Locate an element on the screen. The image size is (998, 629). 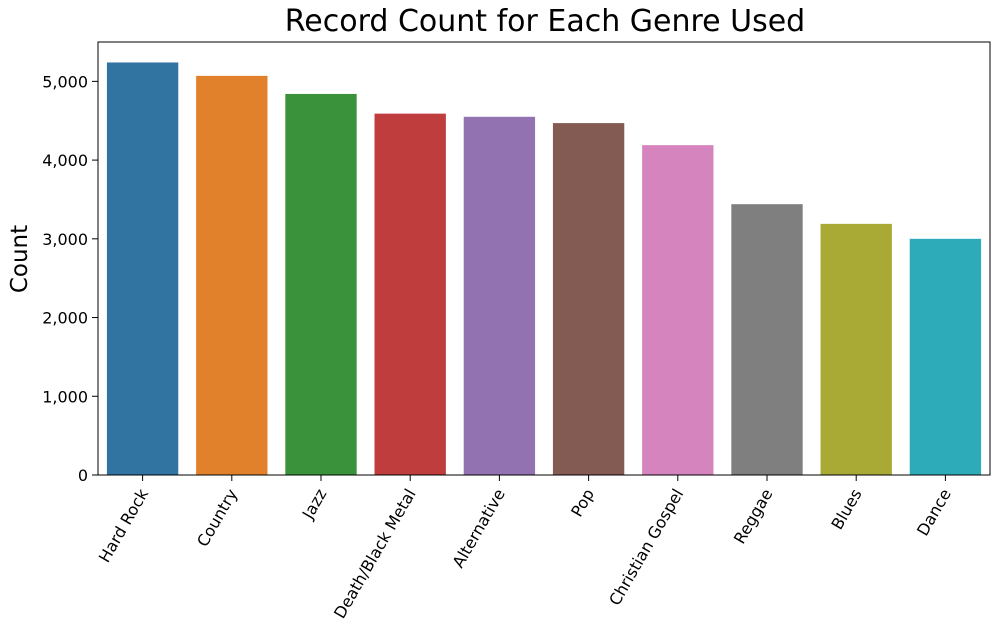
y-tick-label-5: 5,000 is located at coordinates (65, 81).